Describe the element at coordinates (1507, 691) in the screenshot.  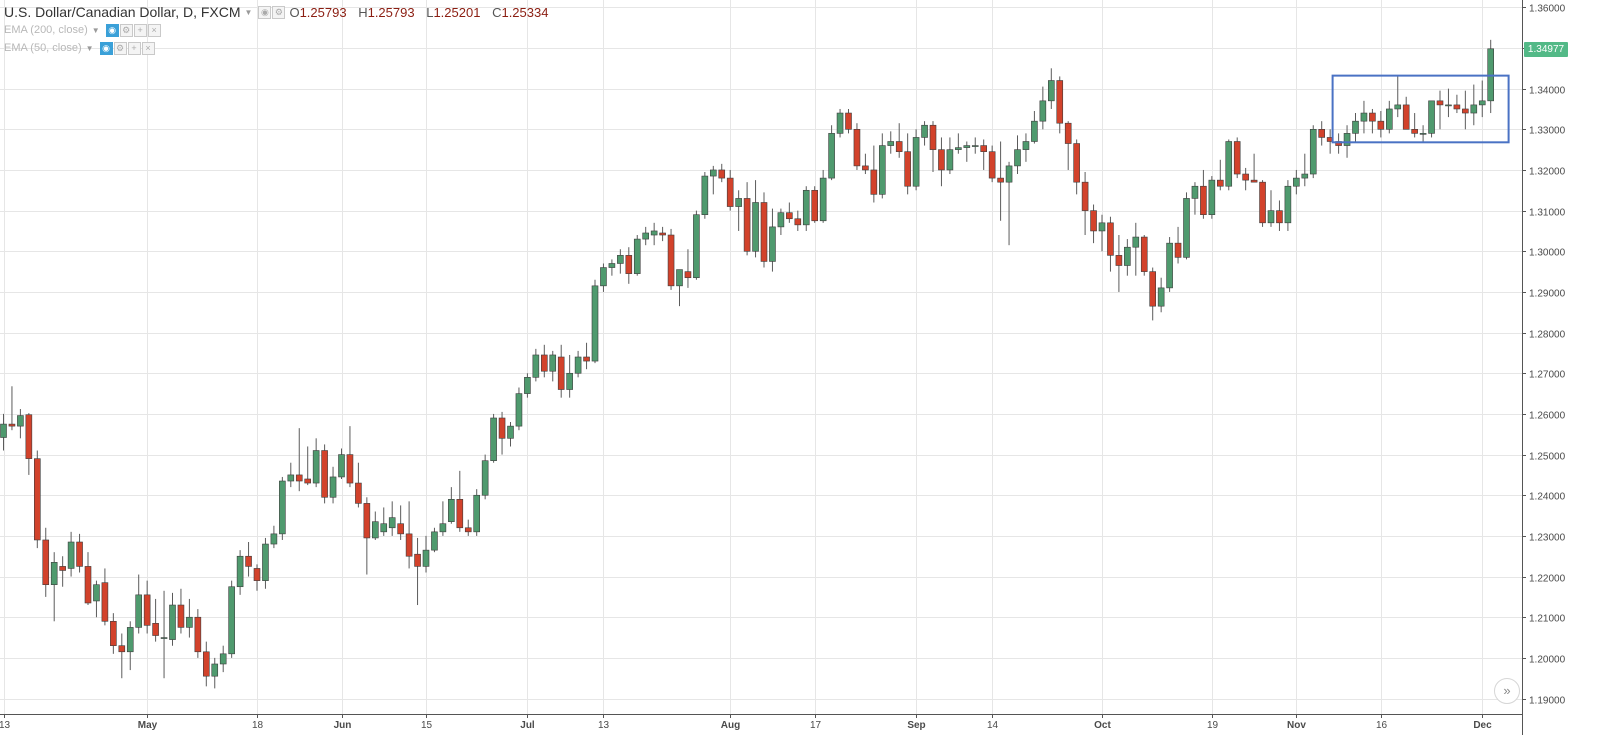
I see `scroll-to-realtime-button: »` at that location.